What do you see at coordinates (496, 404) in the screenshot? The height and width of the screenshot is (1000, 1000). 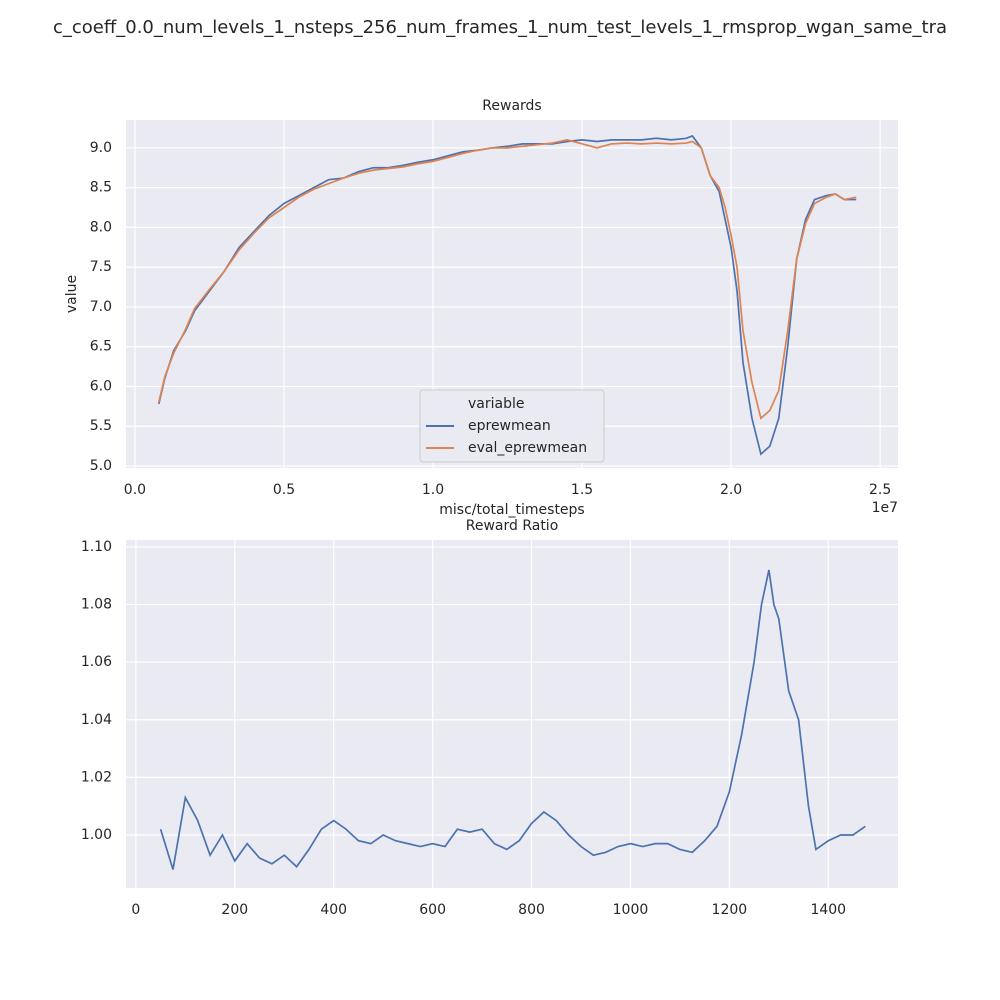 I see `legend-title: variable` at bounding box center [496, 404].